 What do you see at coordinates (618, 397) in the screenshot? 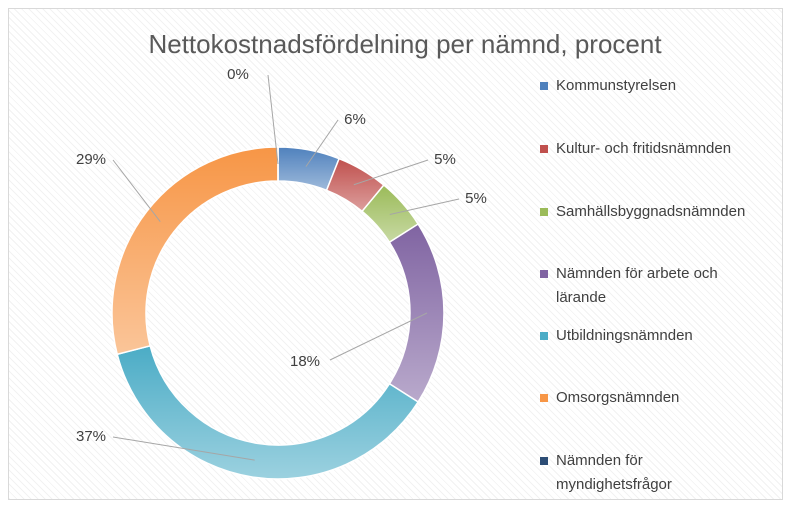
I see `legend-label: Omsorgsnämnden` at bounding box center [618, 397].